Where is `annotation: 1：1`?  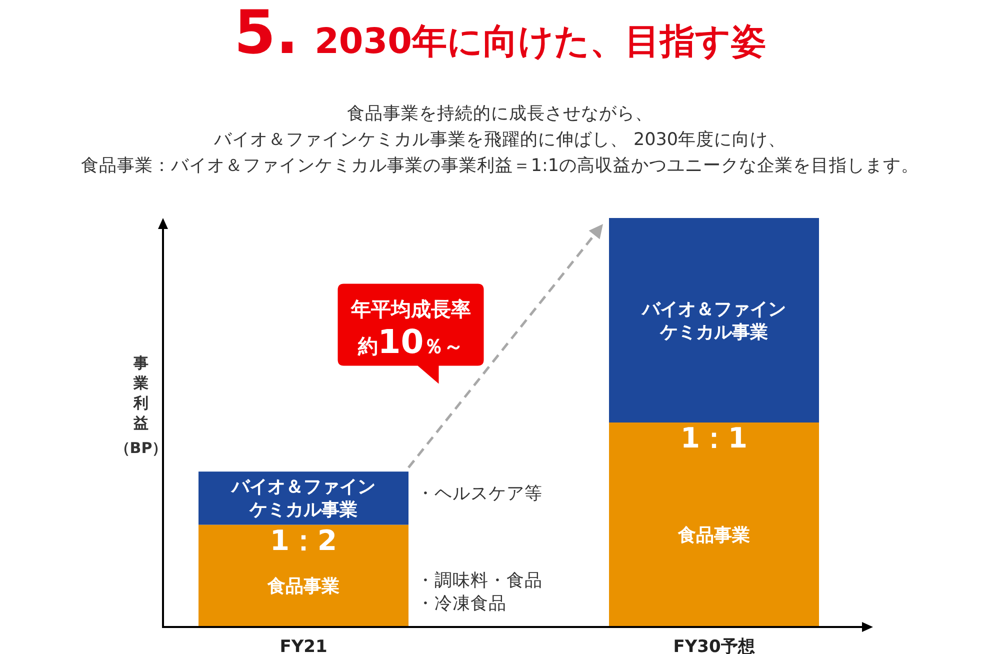
annotation: 1：1 is located at coordinates (714, 438).